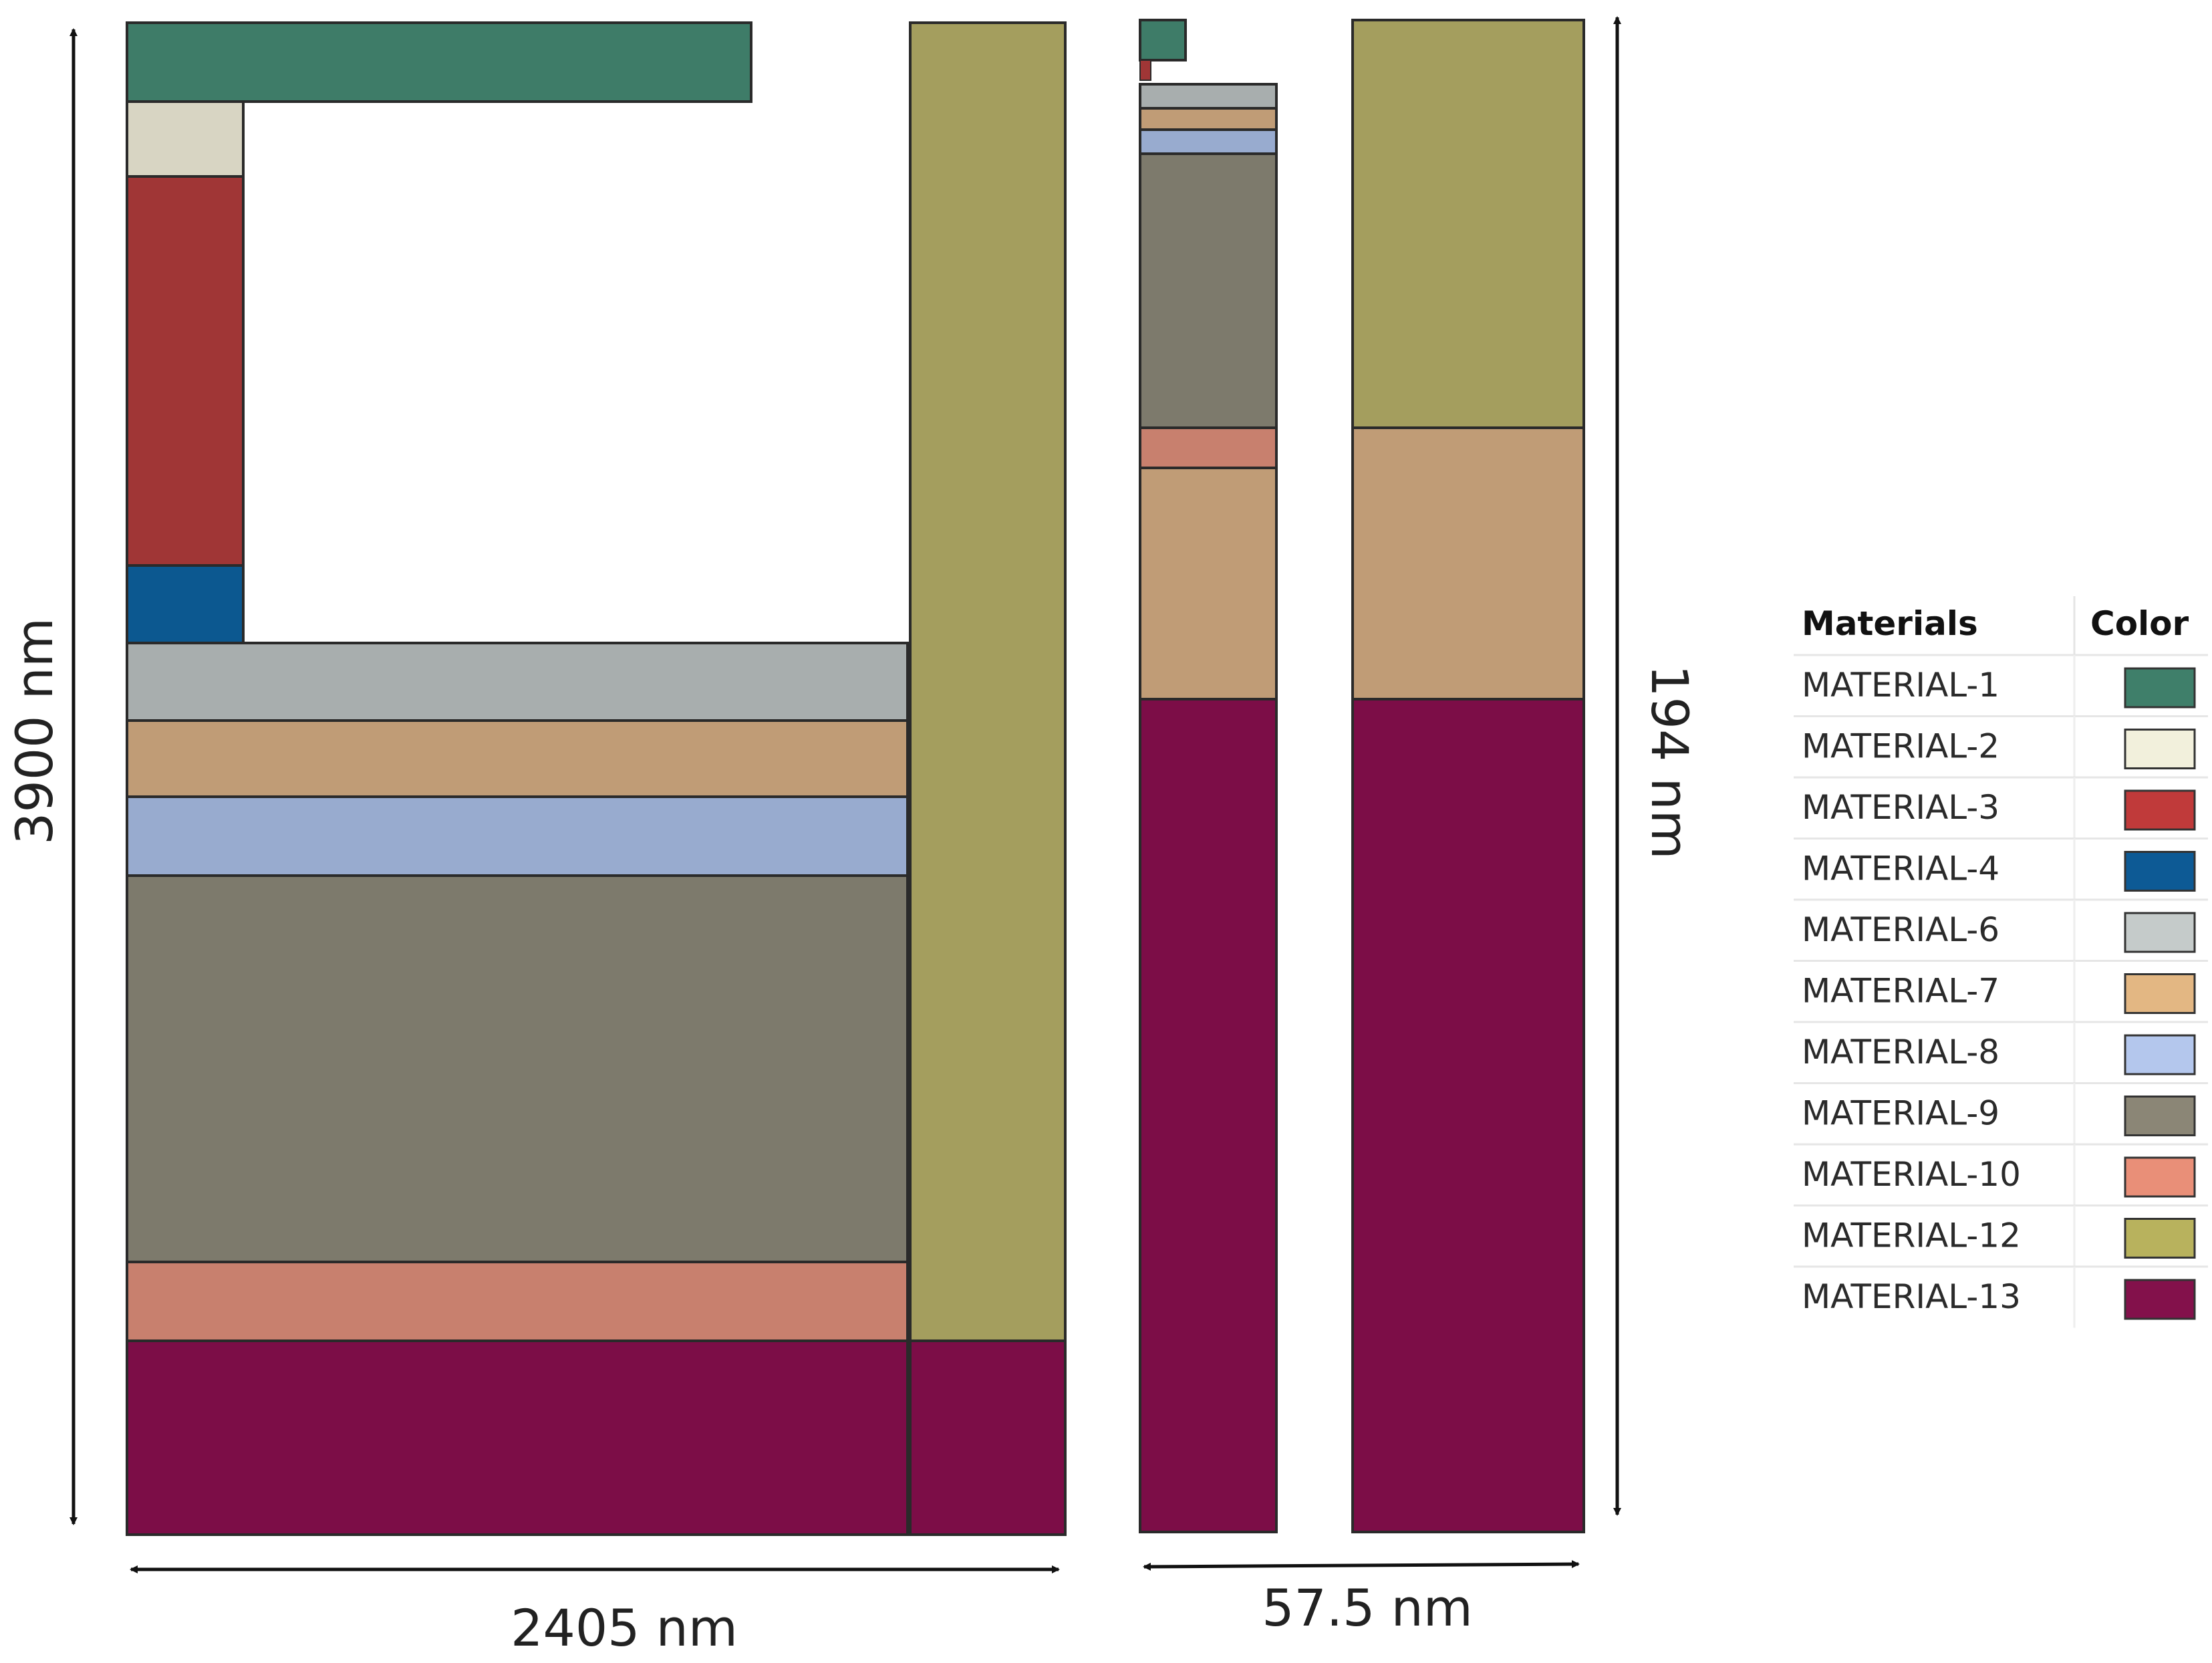 This screenshot has height=1663, width=2212. I want to click on legend-header-materials: Materials, so click(1890, 623).